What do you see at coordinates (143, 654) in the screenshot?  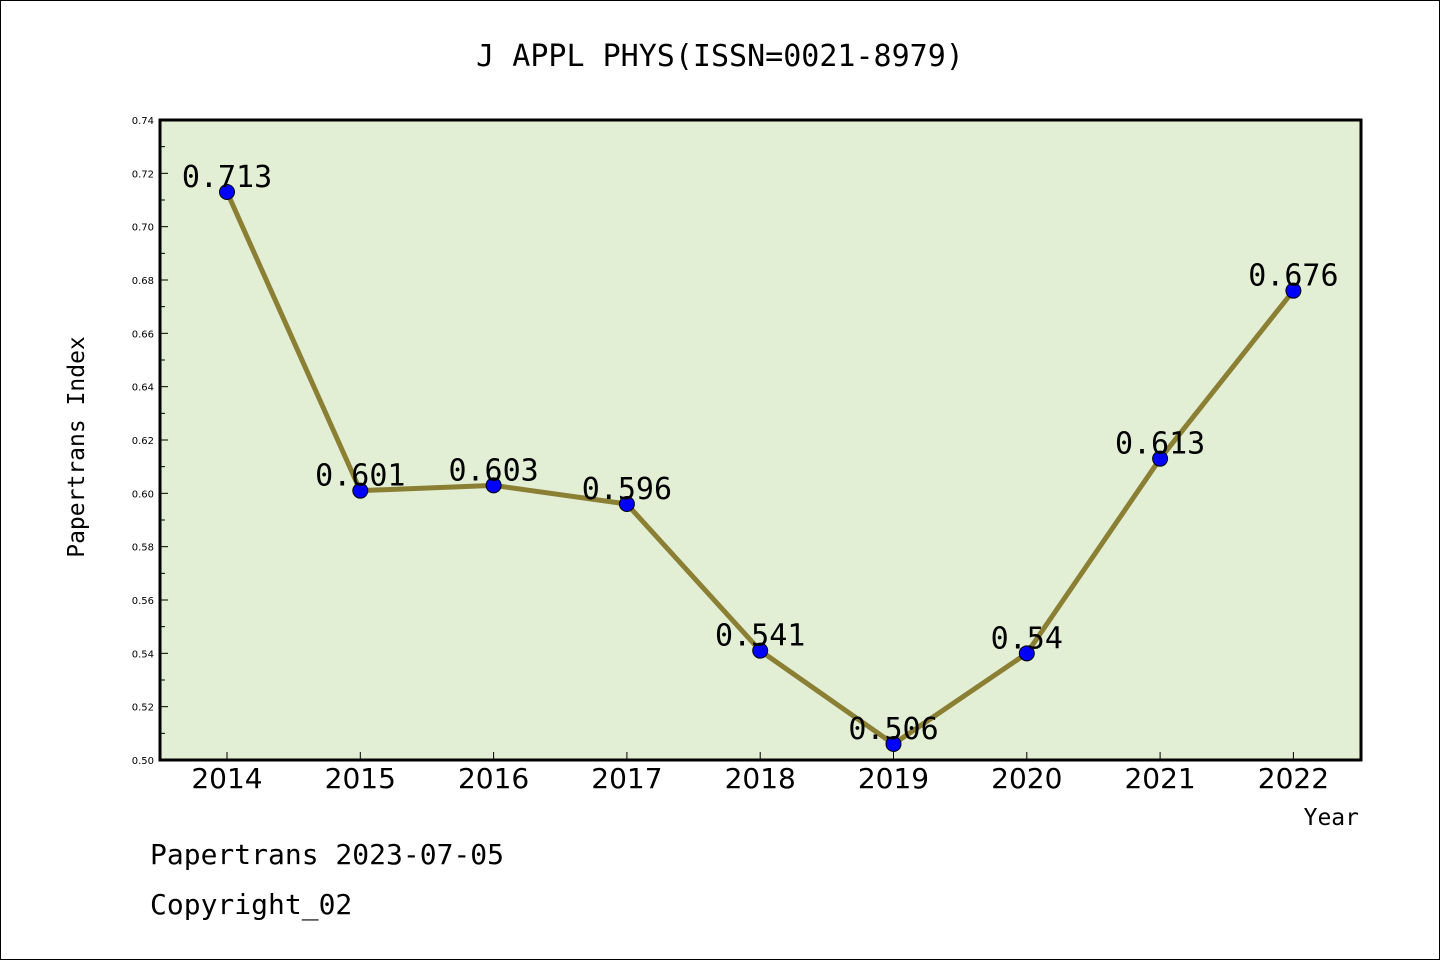 I see `y-tick-label: 0.54` at bounding box center [143, 654].